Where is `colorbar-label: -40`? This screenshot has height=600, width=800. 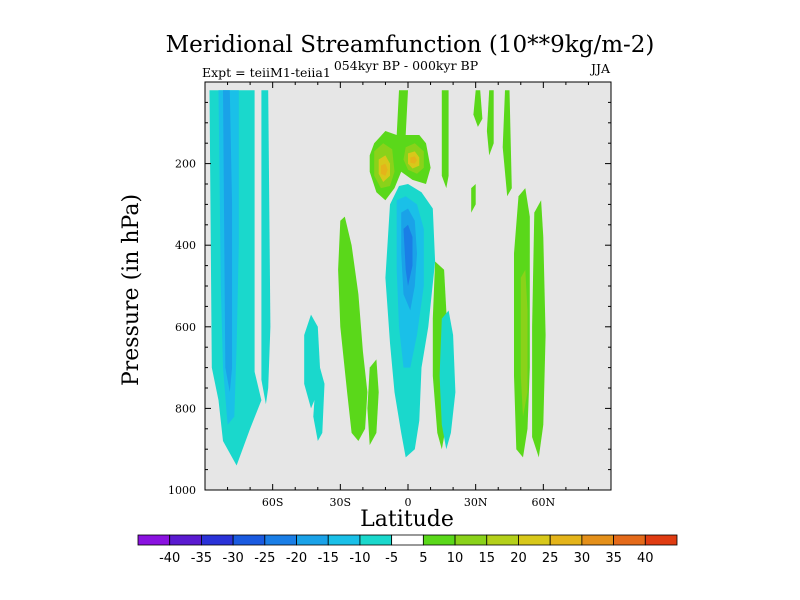 colorbar-label: -40 is located at coordinates (169, 558).